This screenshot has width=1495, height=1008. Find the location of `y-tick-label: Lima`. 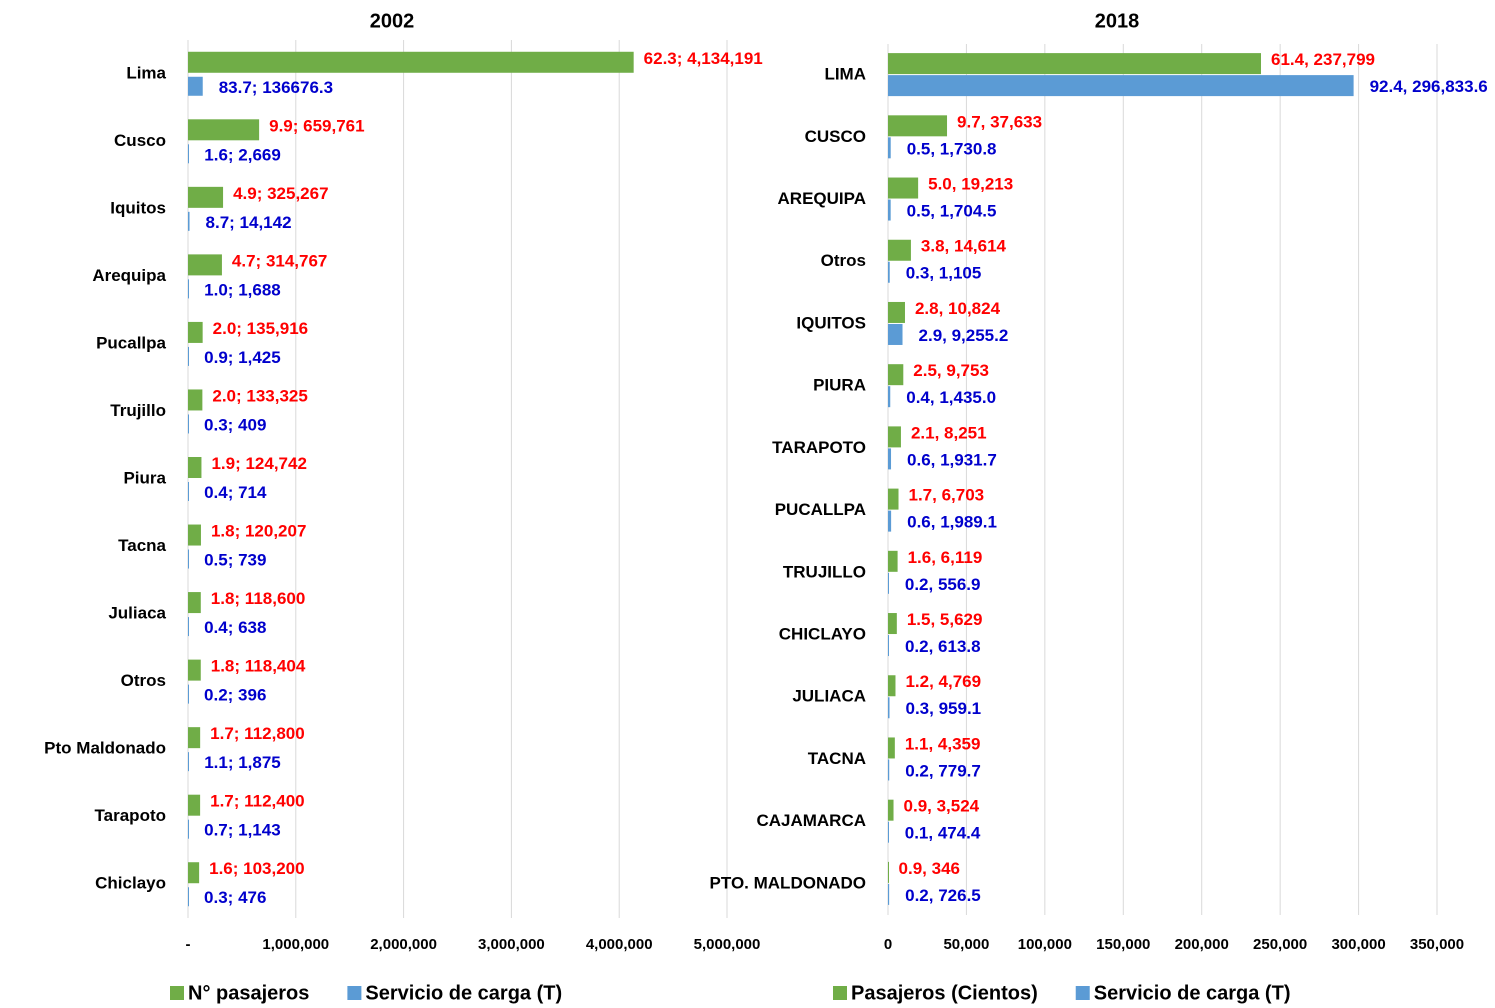

y-tick-label: Lima is located at coordinates (146, 72).